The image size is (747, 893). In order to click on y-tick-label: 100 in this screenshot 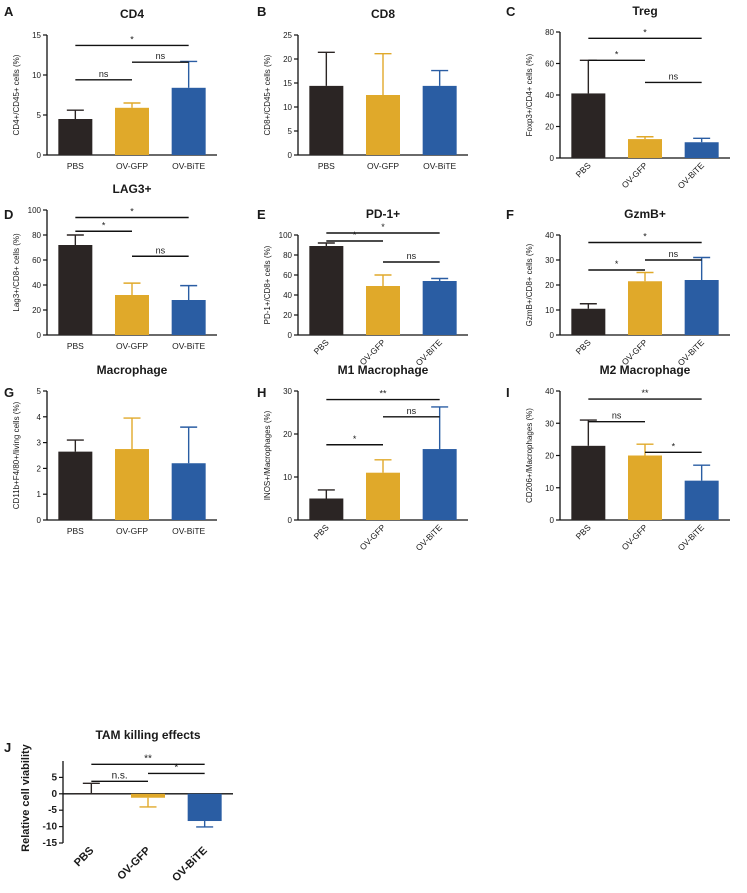, I will do `click(286, 235)`.